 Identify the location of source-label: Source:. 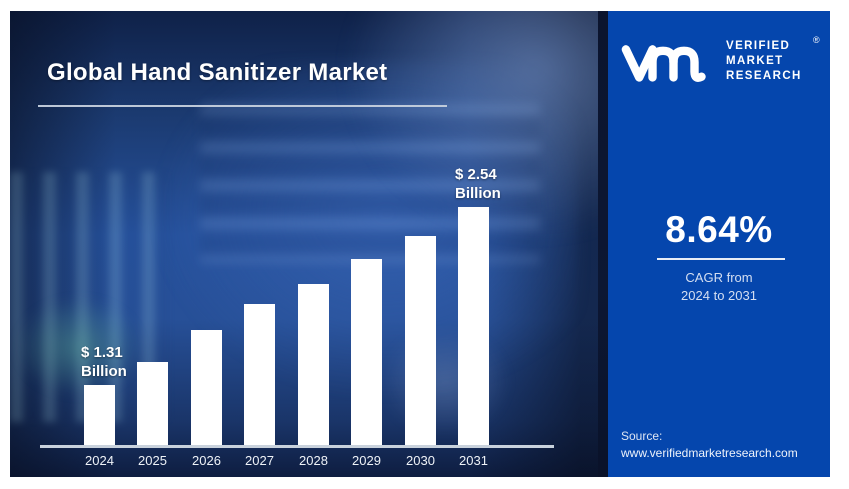
(642, 436).